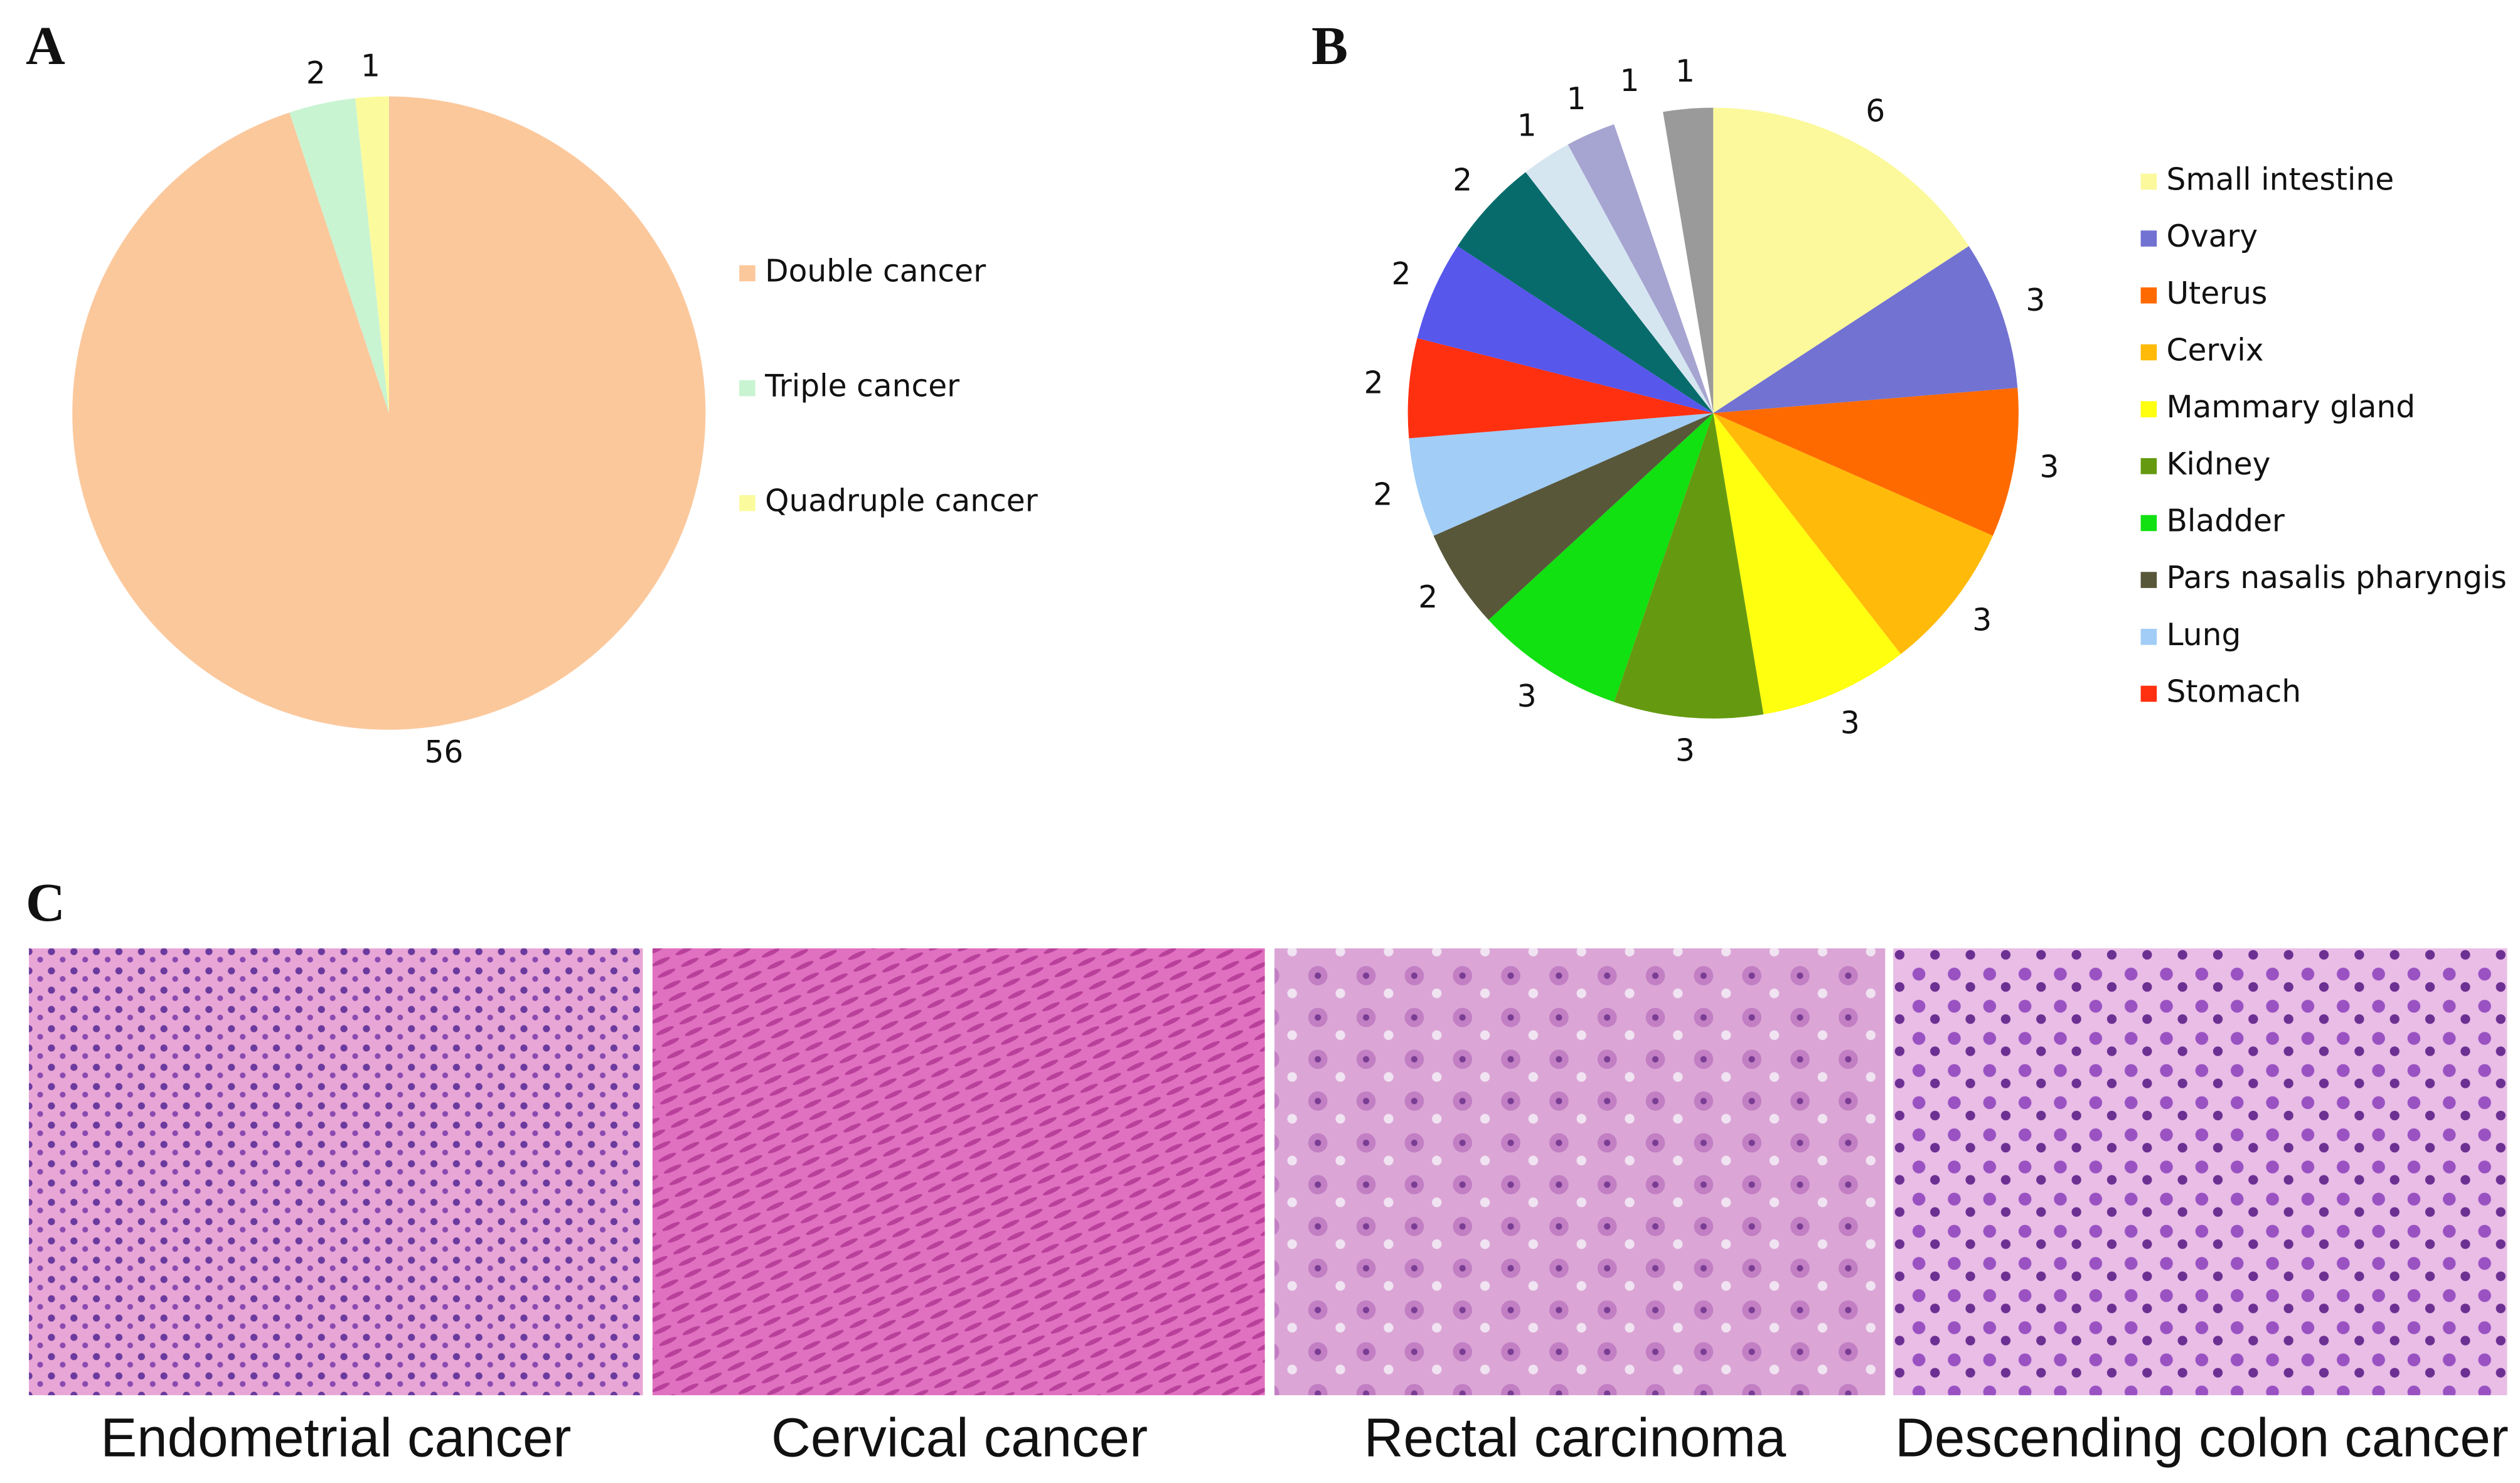 Image resolution: width=2520 pixels, height=1483 pixels. What do you see at coordinates (2234, 691) in the screenshot?
I see `legend-label: Stomach` at bounding box center [2234, 691].